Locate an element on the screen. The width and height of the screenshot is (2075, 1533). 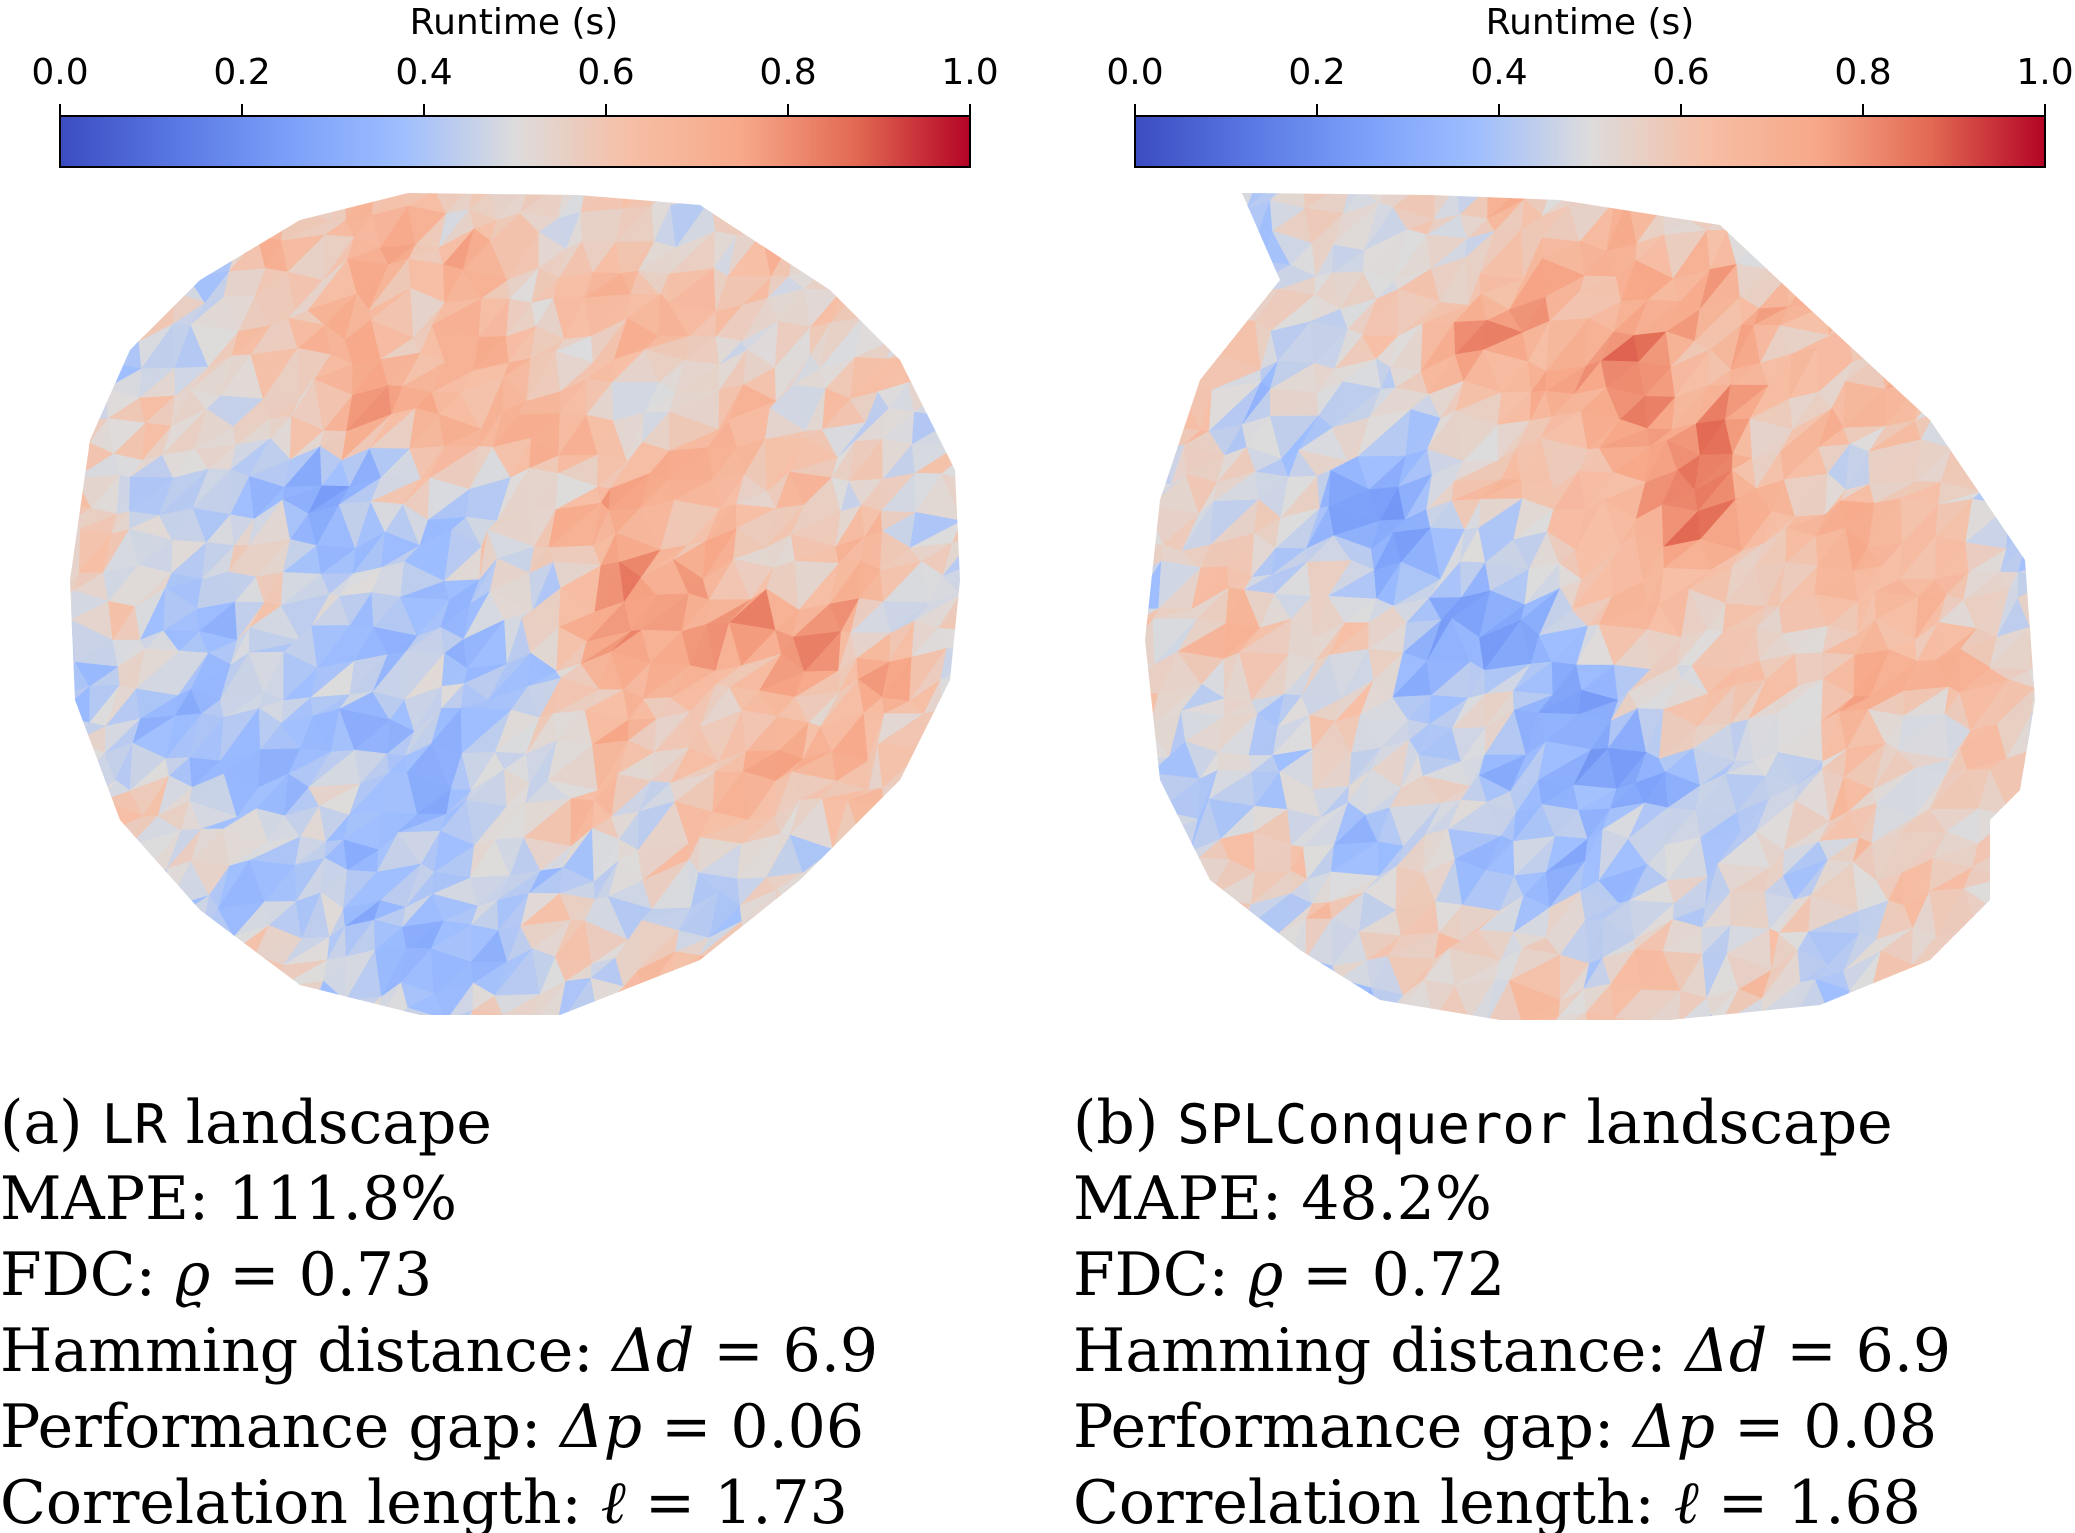
caption-title: (a) LR landscape is located at coordinates (246, 1123).